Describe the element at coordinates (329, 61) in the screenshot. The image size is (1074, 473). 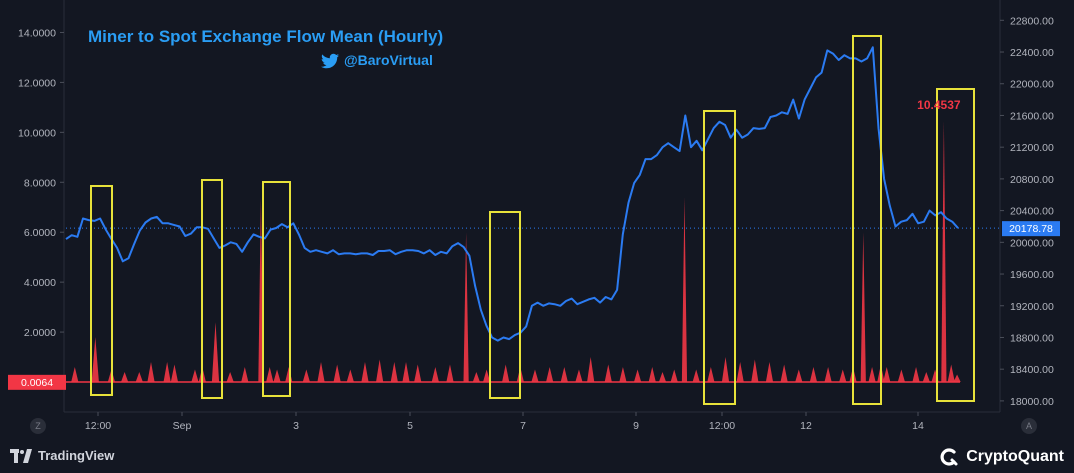
I see `twitter-bird-icon` at that location.